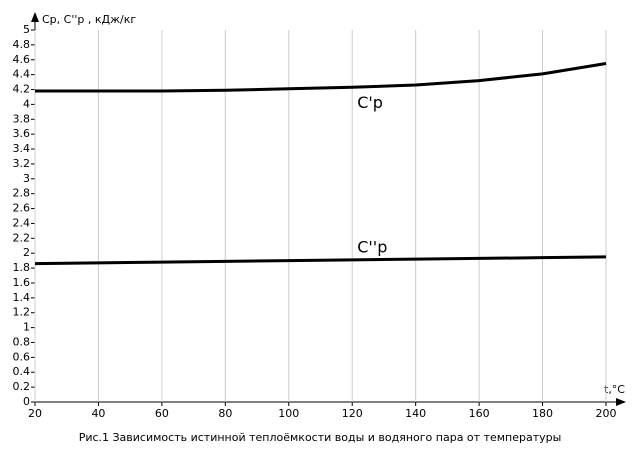  What do you see at coordinates (26, 327) in the screenshot?
I see `y-tick-label: 1` at bounding box center [26, 327].